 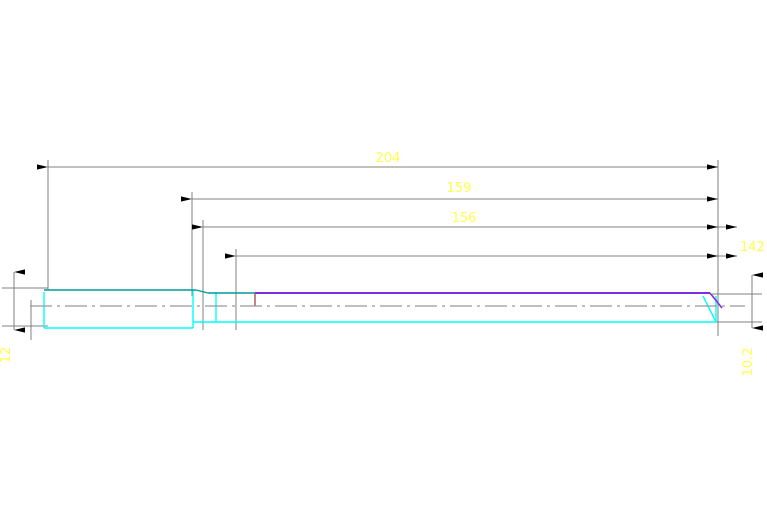 What do you see at coordinates (7, 355) in the screenshot?
I see `dimension-label-left-diameter: 12` at bounding box center [7, 355].